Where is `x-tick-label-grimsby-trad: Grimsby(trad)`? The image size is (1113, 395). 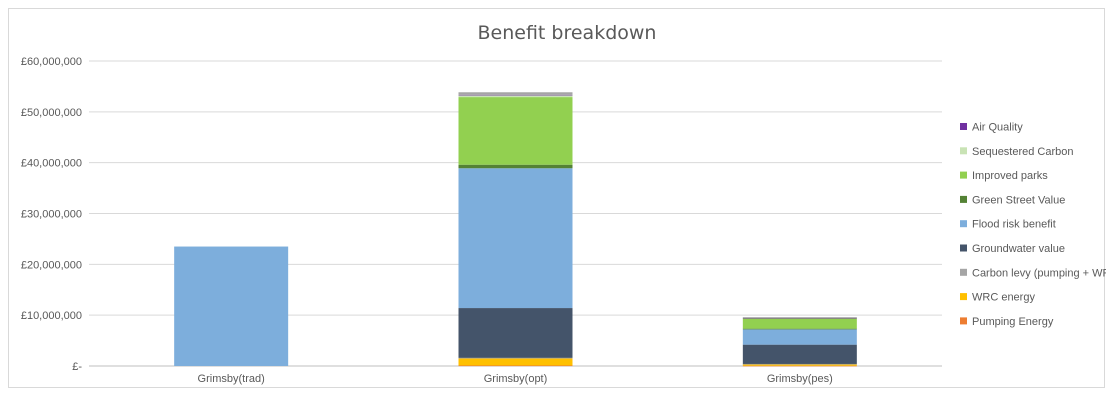
x-tick-label-grimsby-trad: Grimsby(trad) is located at coordinates (231, 379).